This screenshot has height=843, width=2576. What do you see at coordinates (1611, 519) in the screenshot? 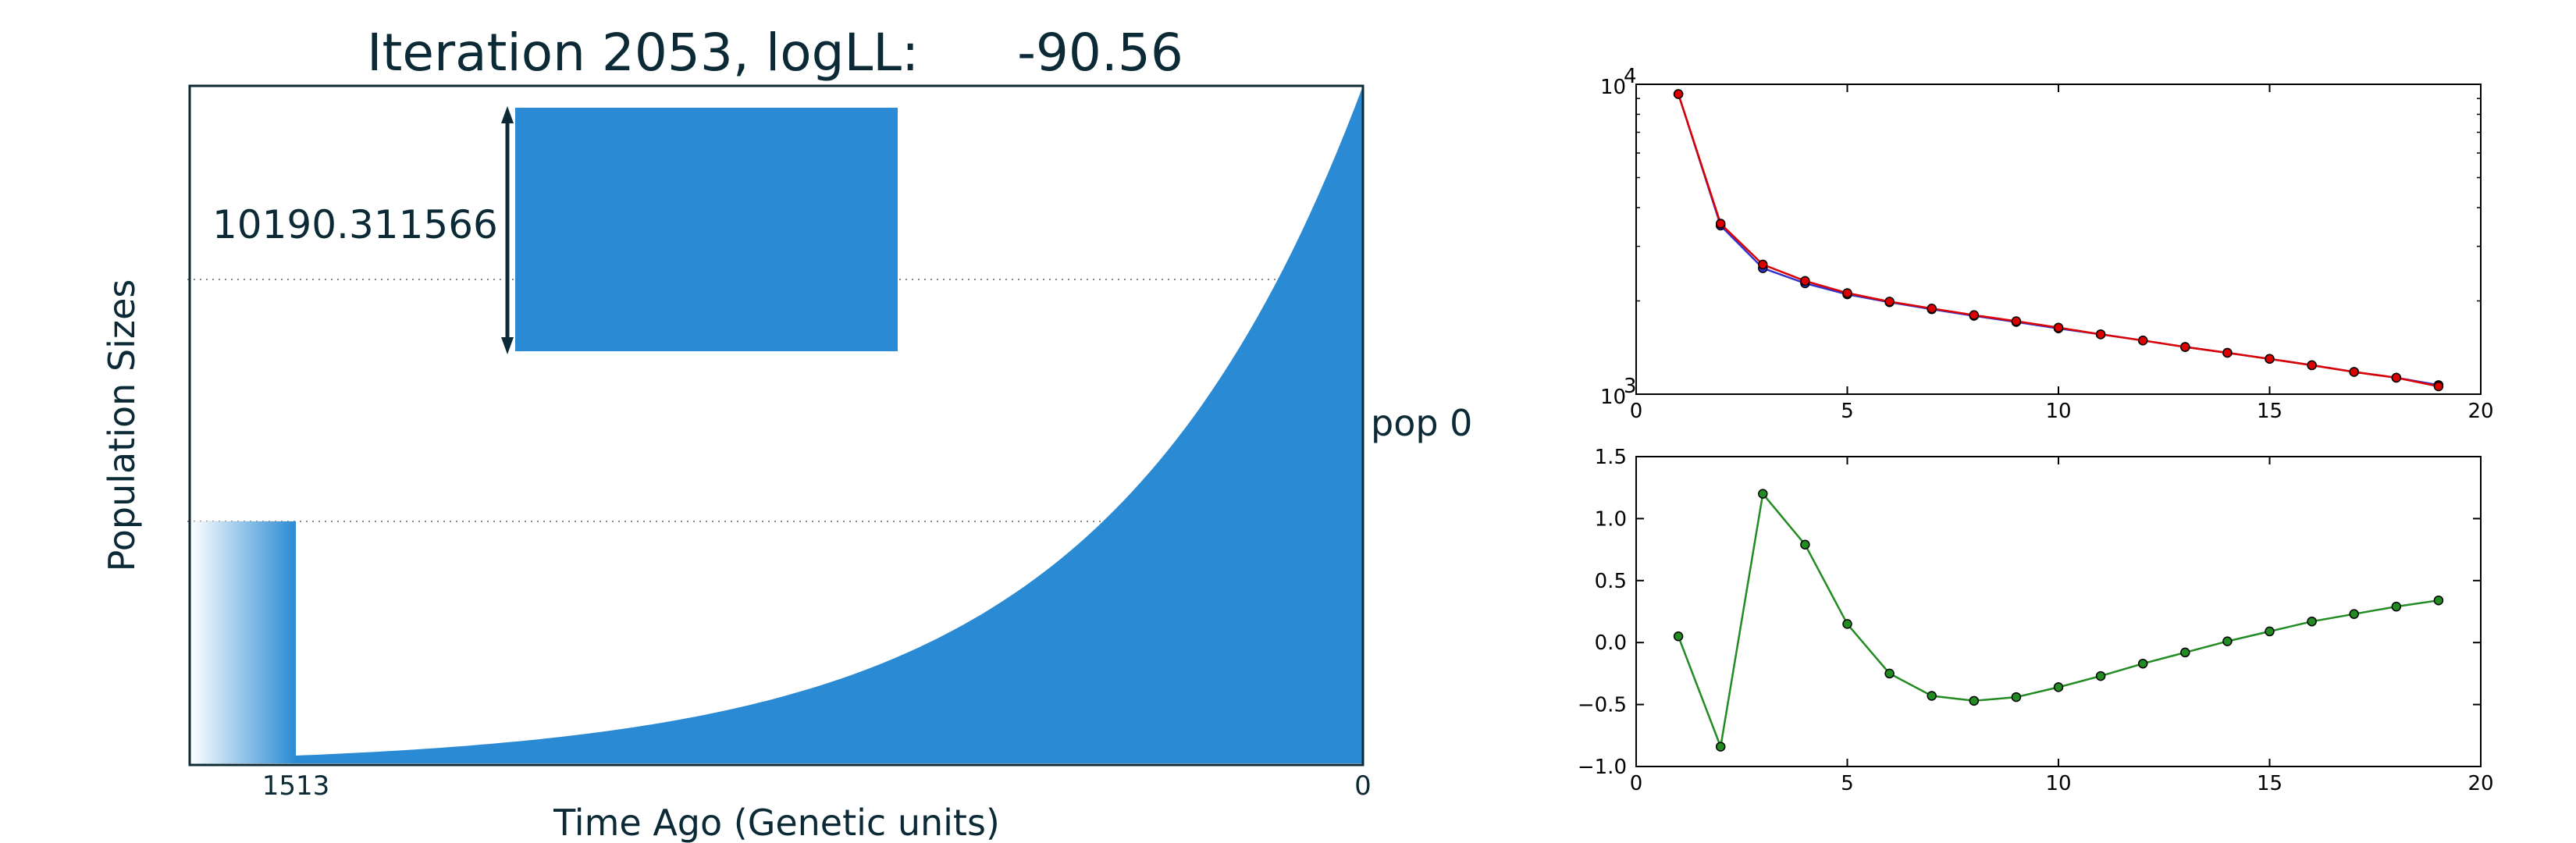
I see `bottom-chart-y-tick-label: 1.0` at bounding box center [1611, 519].